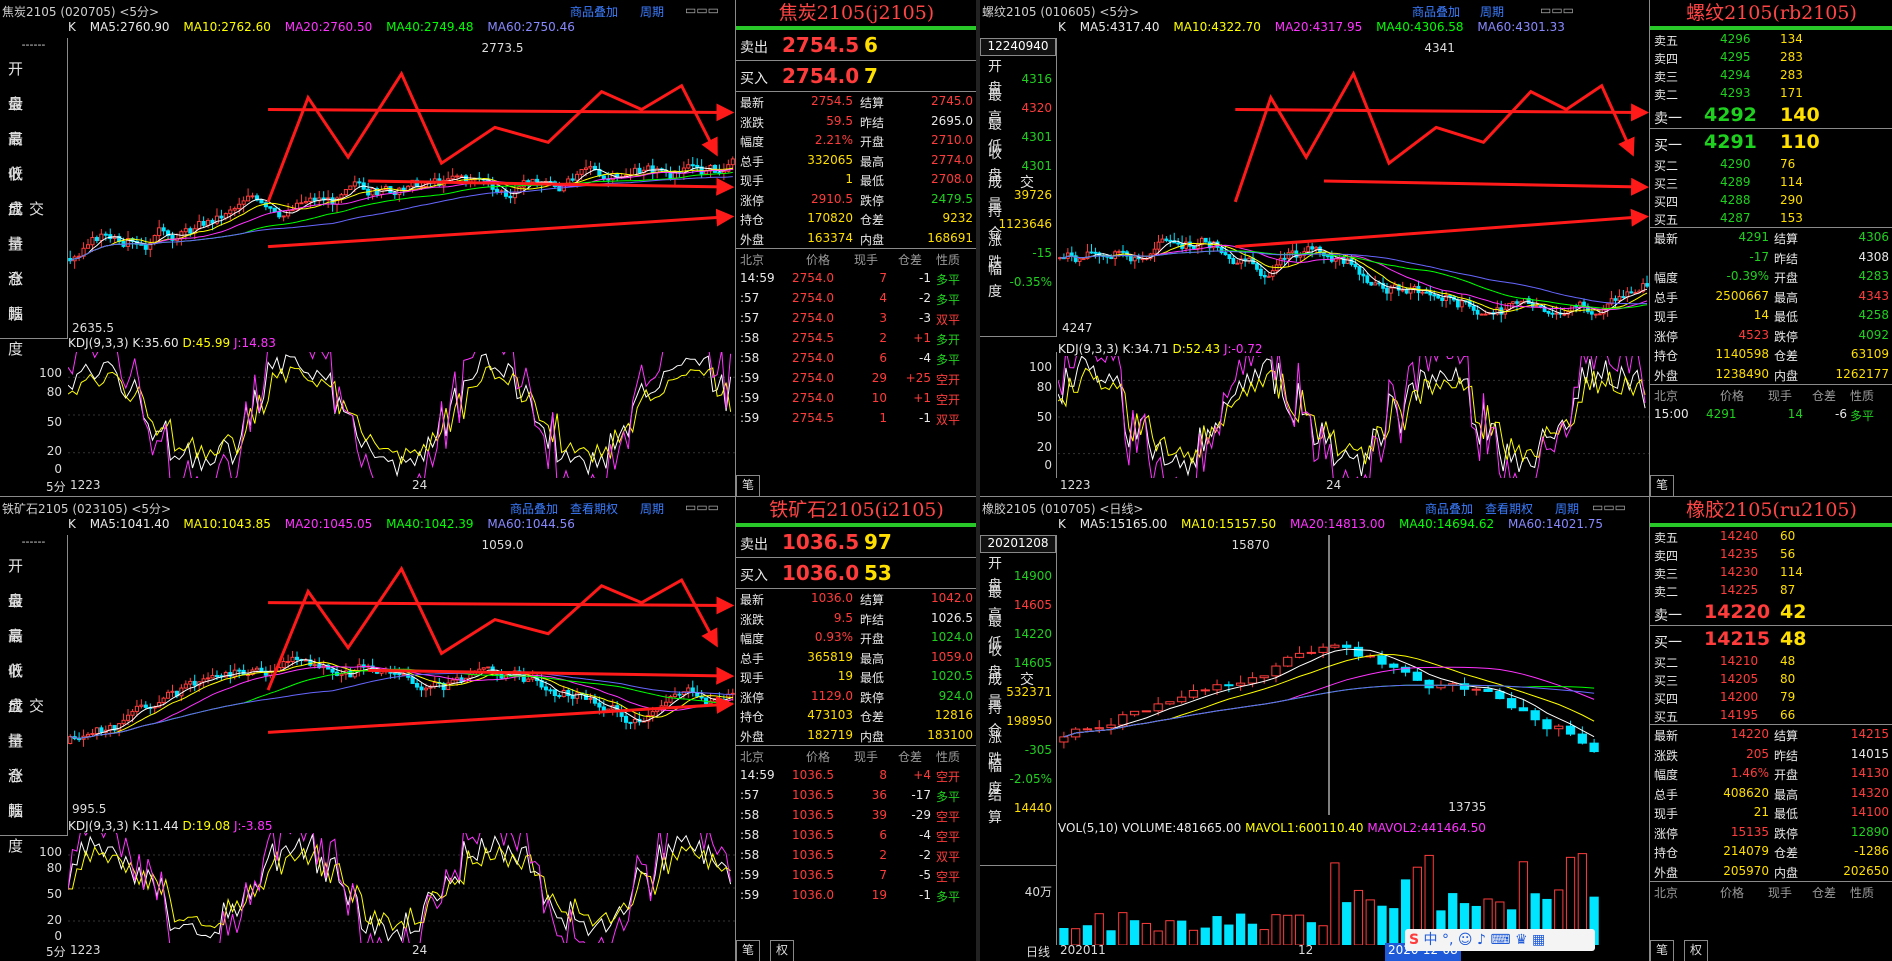 The height and width of the screenshot is (961, 1892). What do you see at coordinates (1353, 187) in the screenshot?
I see `candlestick-chart: 4341 4247` at bounding box center [1353, 187].